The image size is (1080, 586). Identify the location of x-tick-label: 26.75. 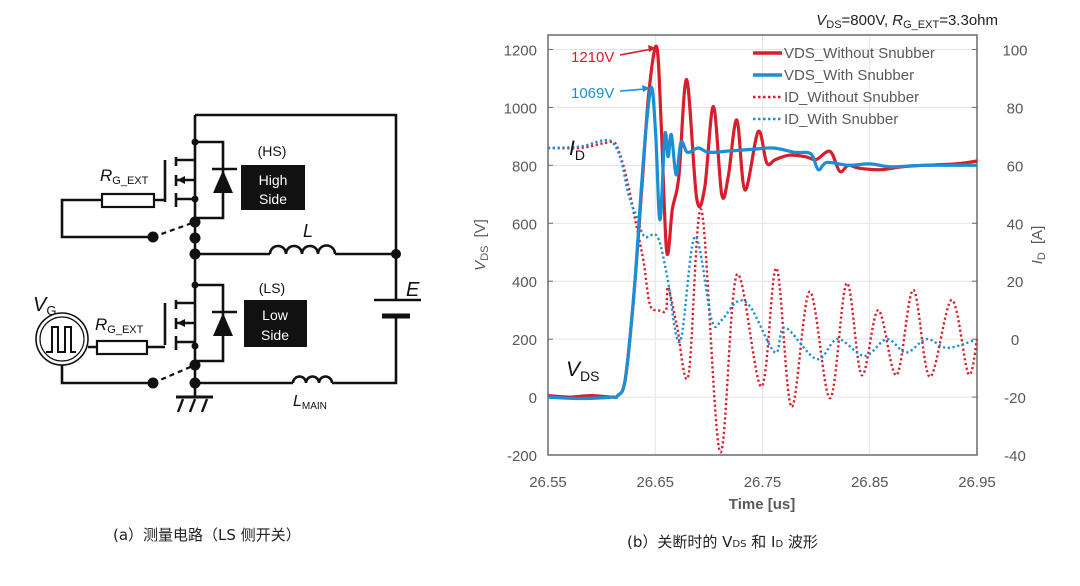
(763, 482).